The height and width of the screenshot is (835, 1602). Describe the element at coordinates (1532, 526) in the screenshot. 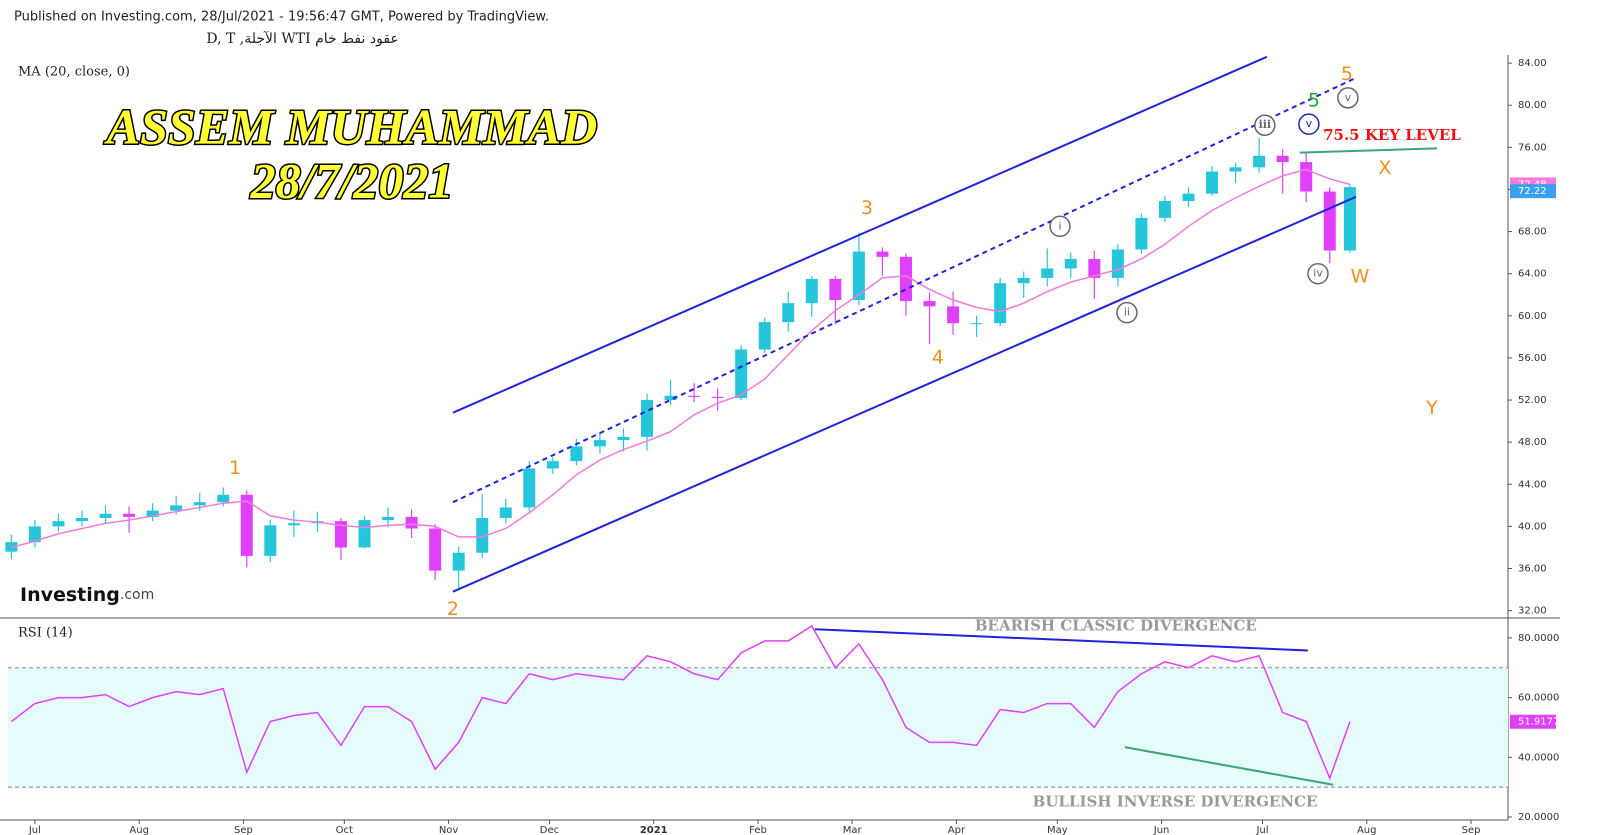

I see `y-tick-label: 40.00` at that location.